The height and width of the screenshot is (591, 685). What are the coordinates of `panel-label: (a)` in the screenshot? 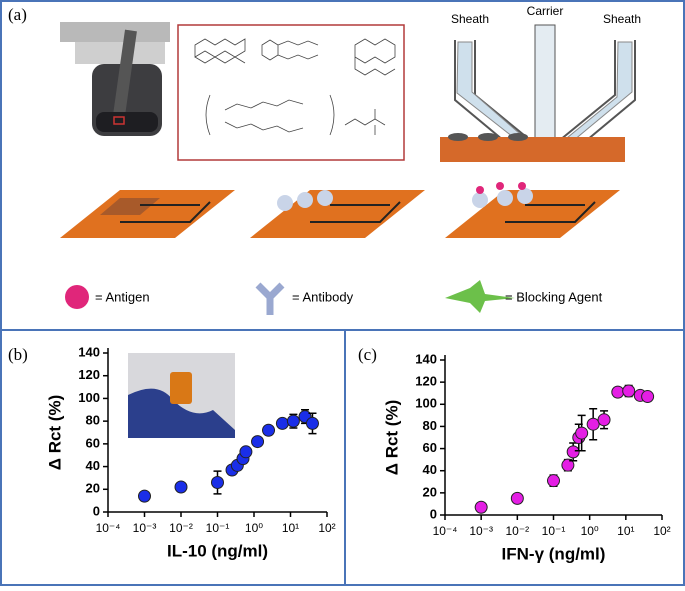 It's located at (17, 14).